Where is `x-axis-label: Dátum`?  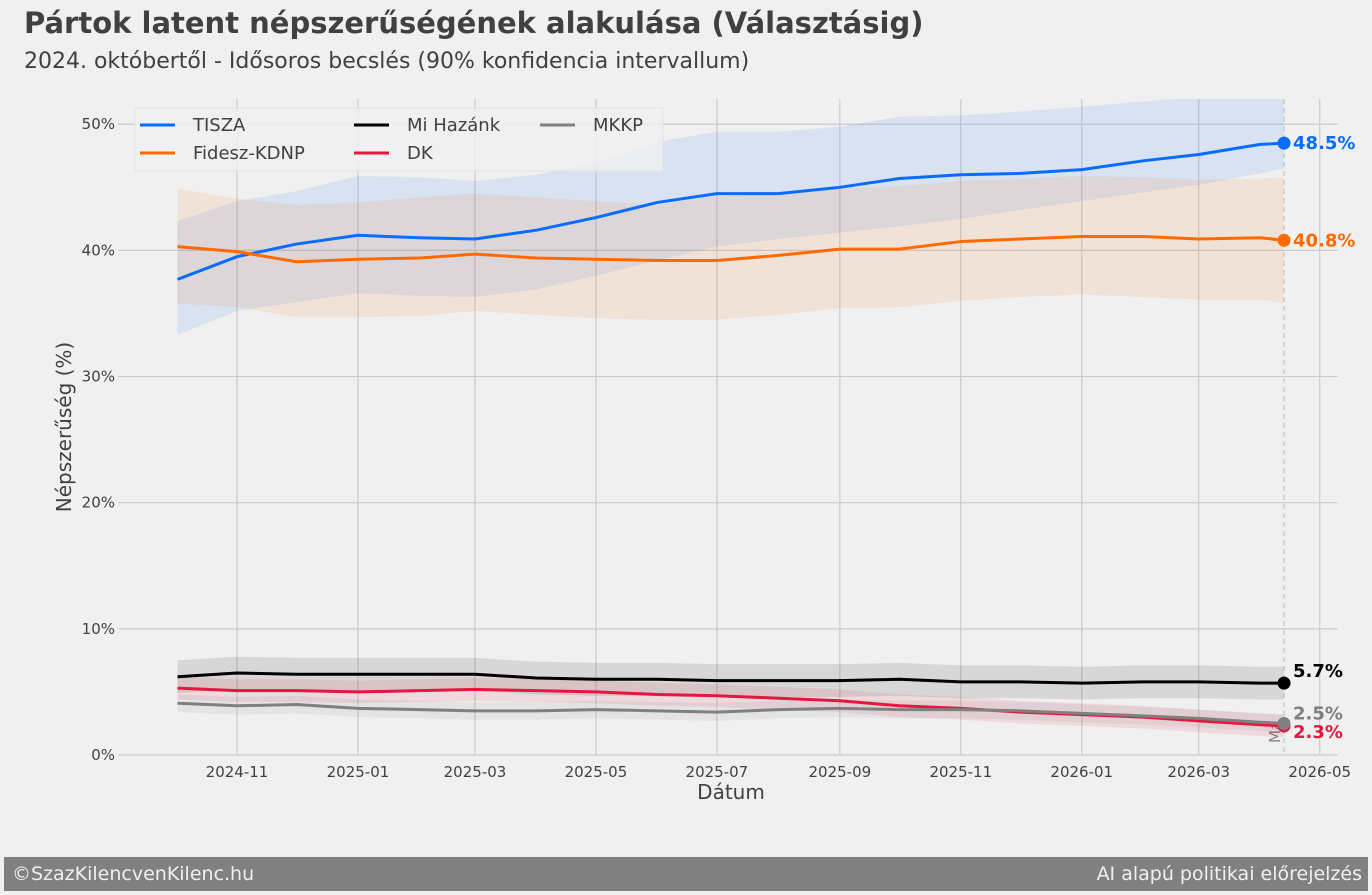
x-axis-label: Dátum is located at coordinates (731, 792).